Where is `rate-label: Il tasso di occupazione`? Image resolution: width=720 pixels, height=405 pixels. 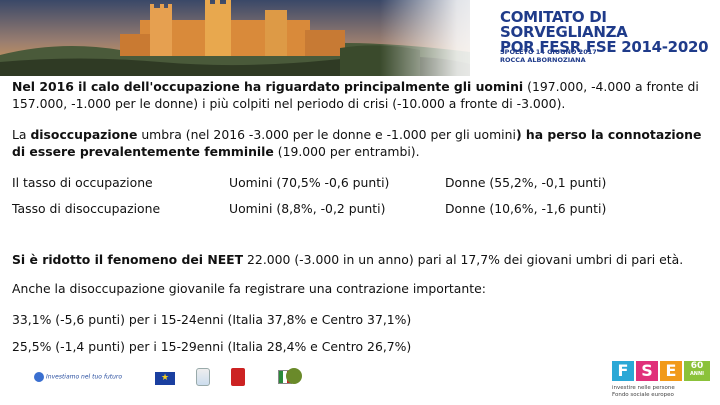
rate-label: Il tasso di occupazione is located at coordinates (82, 182).